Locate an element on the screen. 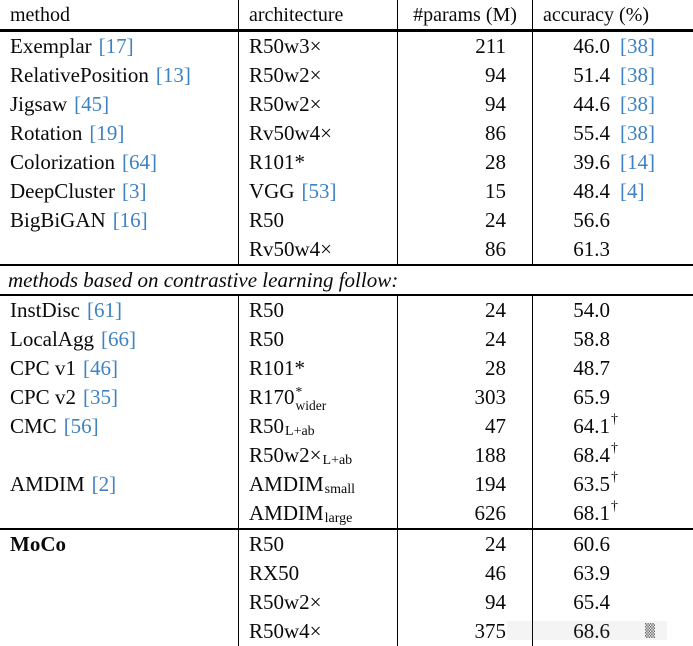  params-value: 626 is located at coordinates (490, 513).